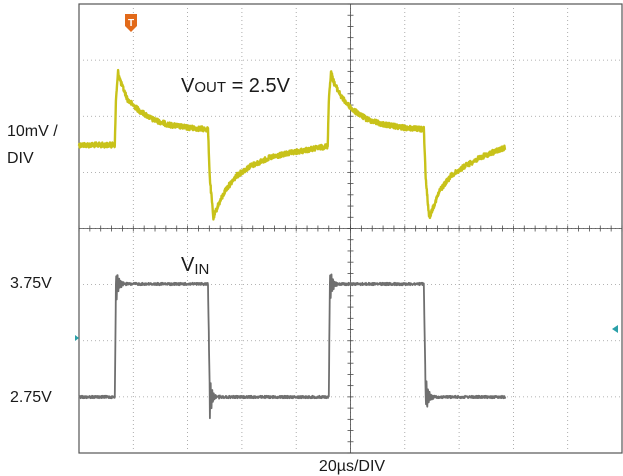 The image size is (623, 476). I want to click on trigger-marker-icon, so click(131, 23).